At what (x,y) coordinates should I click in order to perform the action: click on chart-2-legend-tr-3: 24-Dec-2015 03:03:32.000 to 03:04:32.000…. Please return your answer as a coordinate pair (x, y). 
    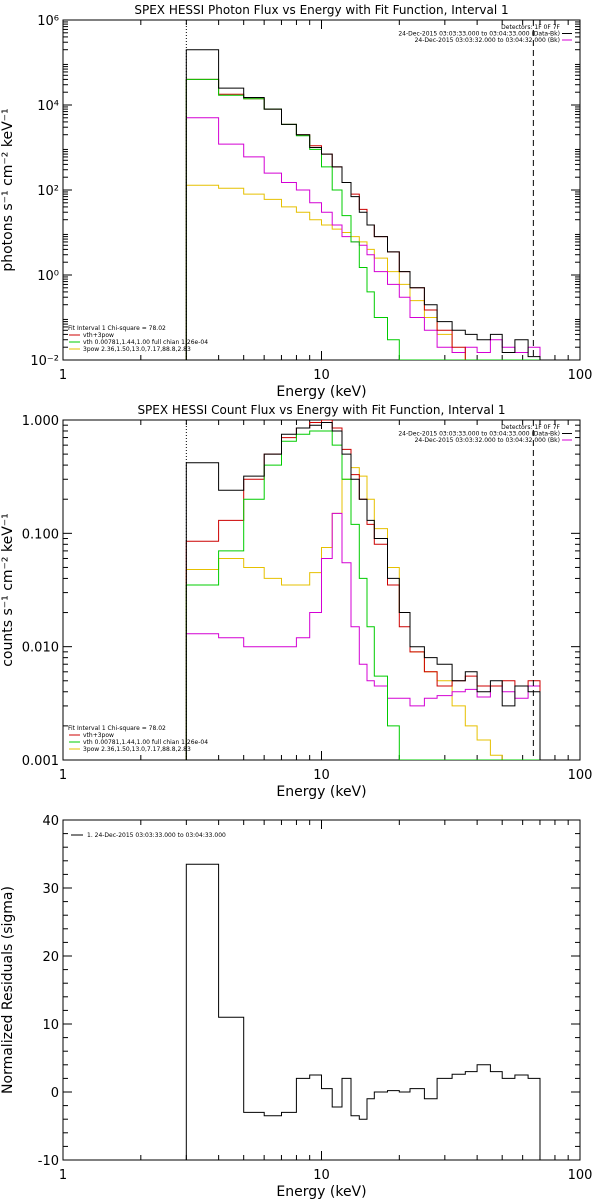
    Looking at the image, I should click on (487, 440).